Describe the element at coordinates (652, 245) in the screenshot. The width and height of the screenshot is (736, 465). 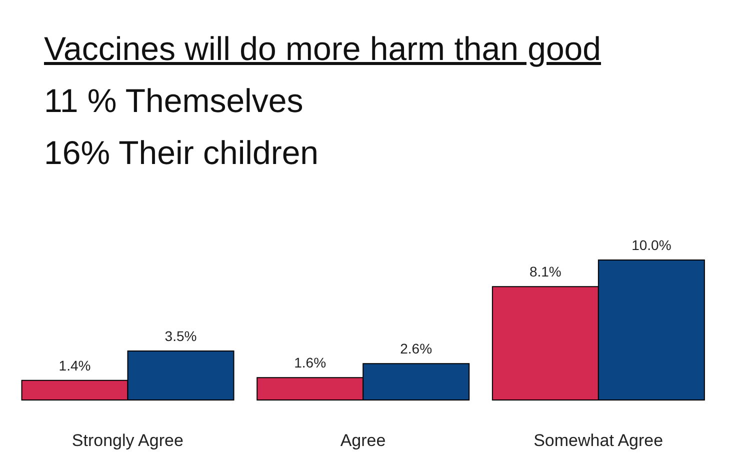
I see `data-label: 10.0%` at that location.